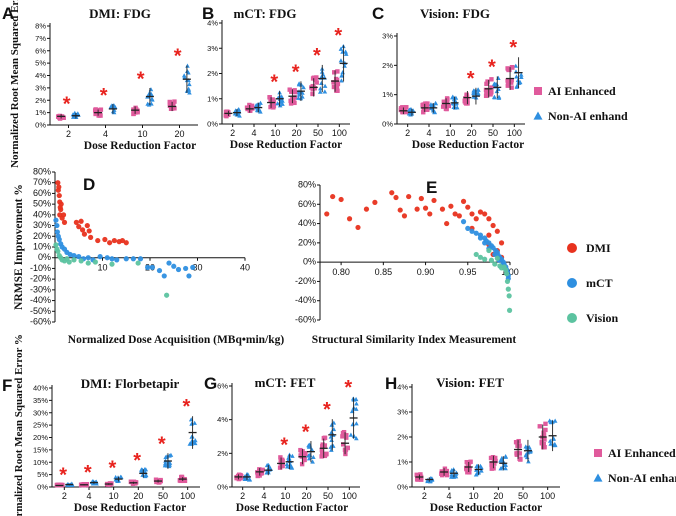 This screenshot has height=516, width=676. I want to click on panel-title: mCT: FET, so click(285, 382).